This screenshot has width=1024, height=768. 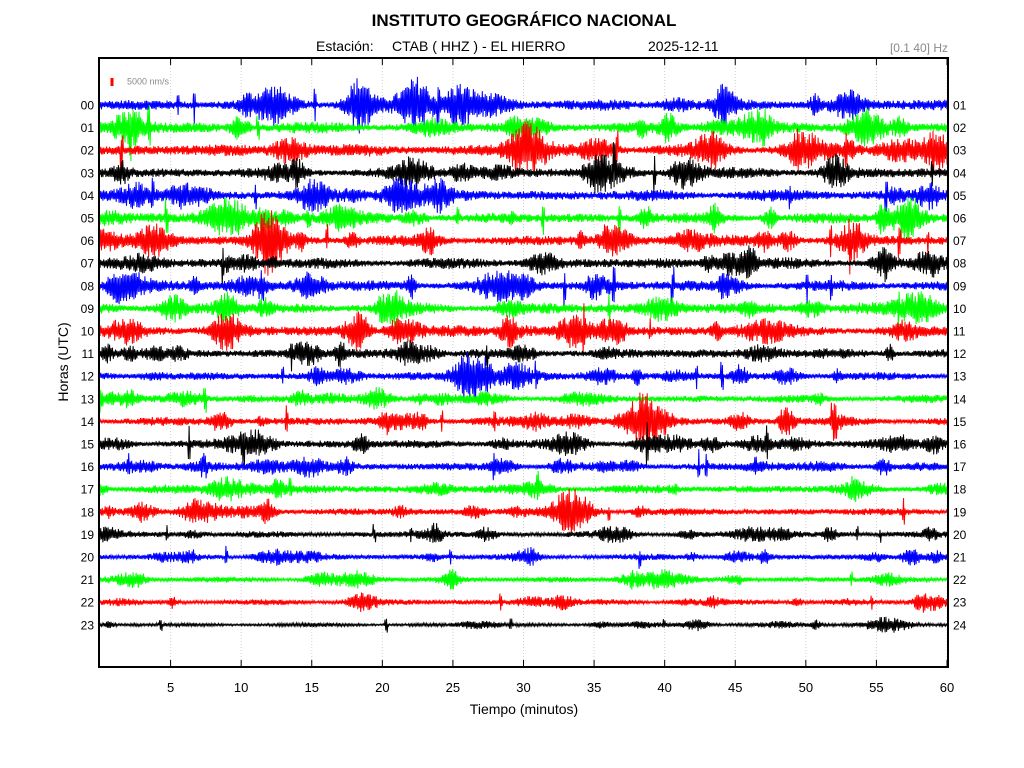 I want to click on hour-label-right: 01, so click(x=960, y=106).